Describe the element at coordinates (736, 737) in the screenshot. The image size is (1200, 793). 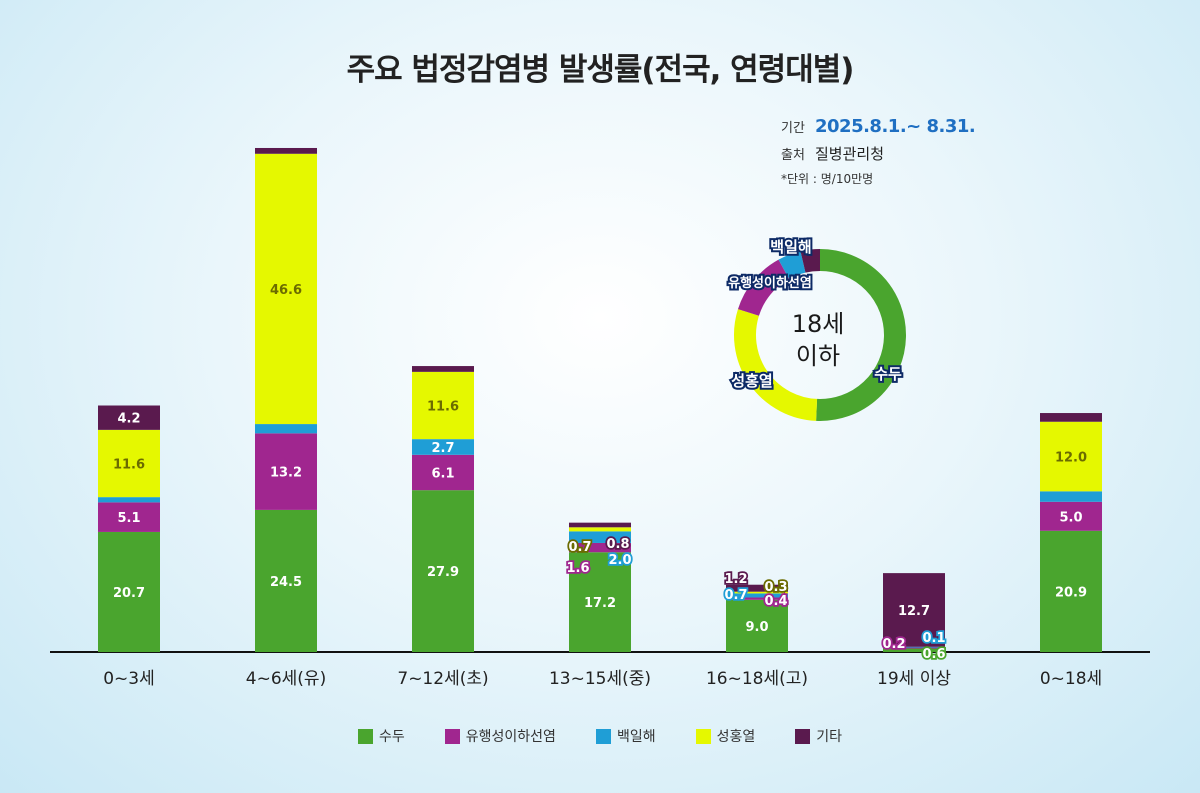
I see `legend-label: 성홍열` at that location.